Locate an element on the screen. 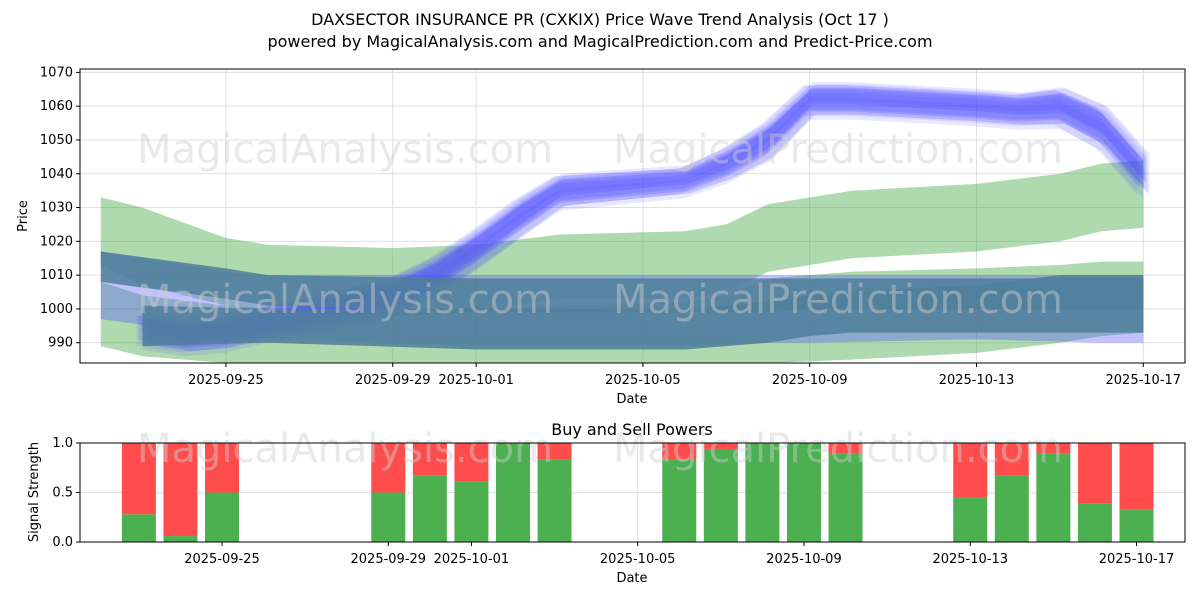 The width and height of the screenshot is (1200, 600). price-x-tick-label: 2025-10-13 is located at coordinates (977, 380).